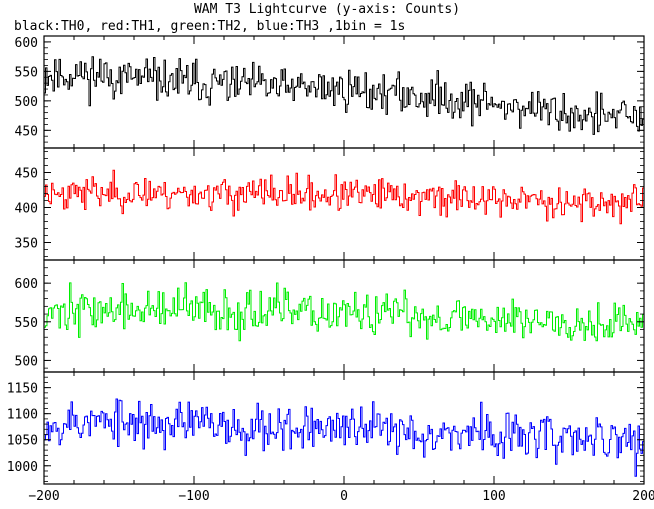 The image size is (654, 509). What do you see at coordinates (327, 9) in the screenshot?
I see `chart-title: WAM T3 Lightcurve (y-axis: Counts)` at bounding box center [327, 9].